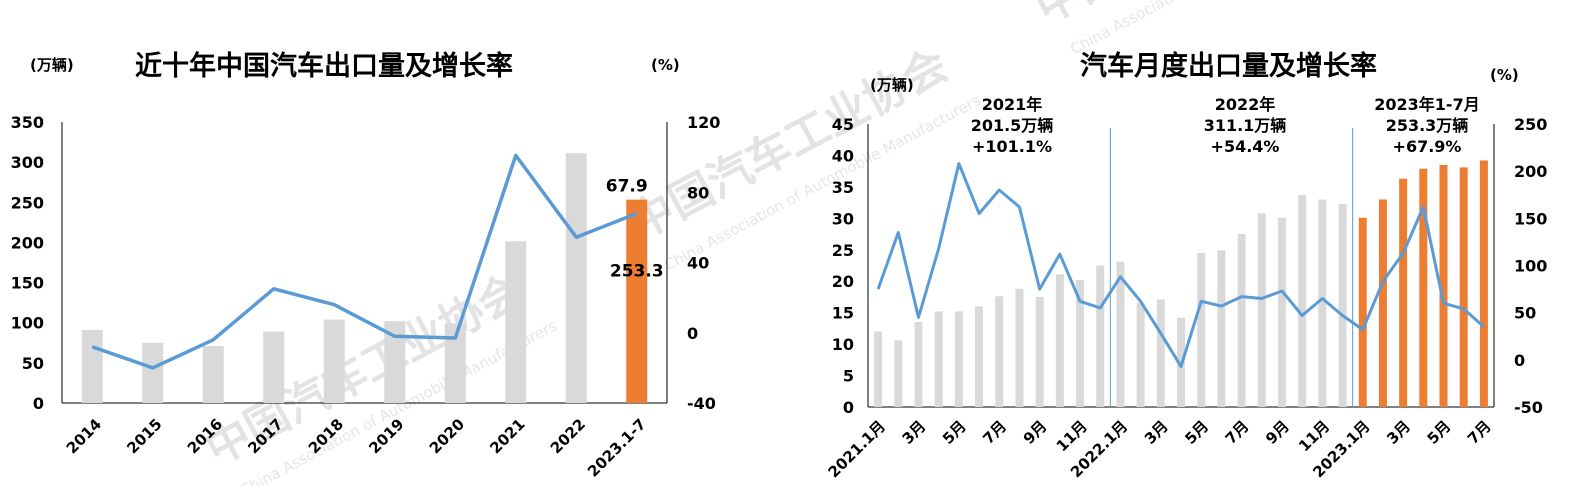  Describe the element at coordinates (848, 376) in the screenshot. I see `chart2-left-tick-label: 5` at that location.